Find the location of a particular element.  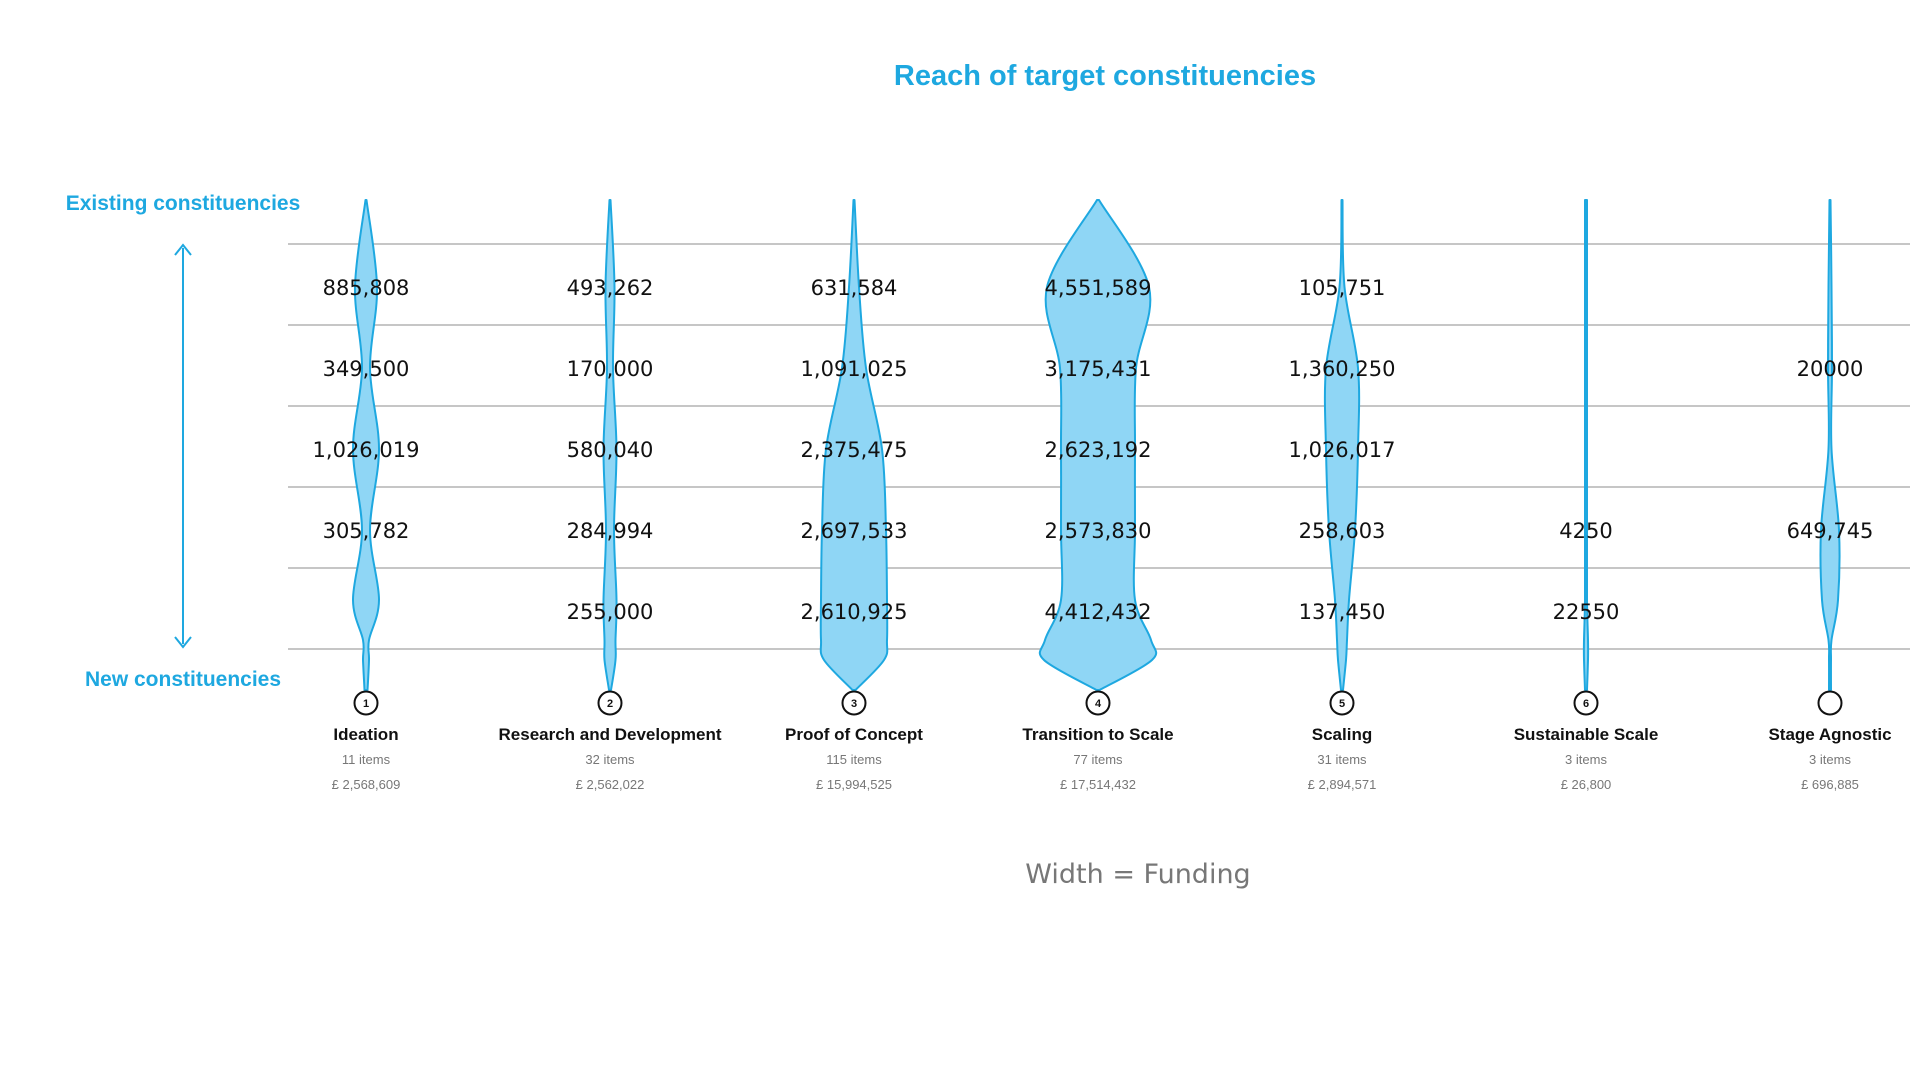

footnote: Width = Funding is located at coordinates (1137, 874).